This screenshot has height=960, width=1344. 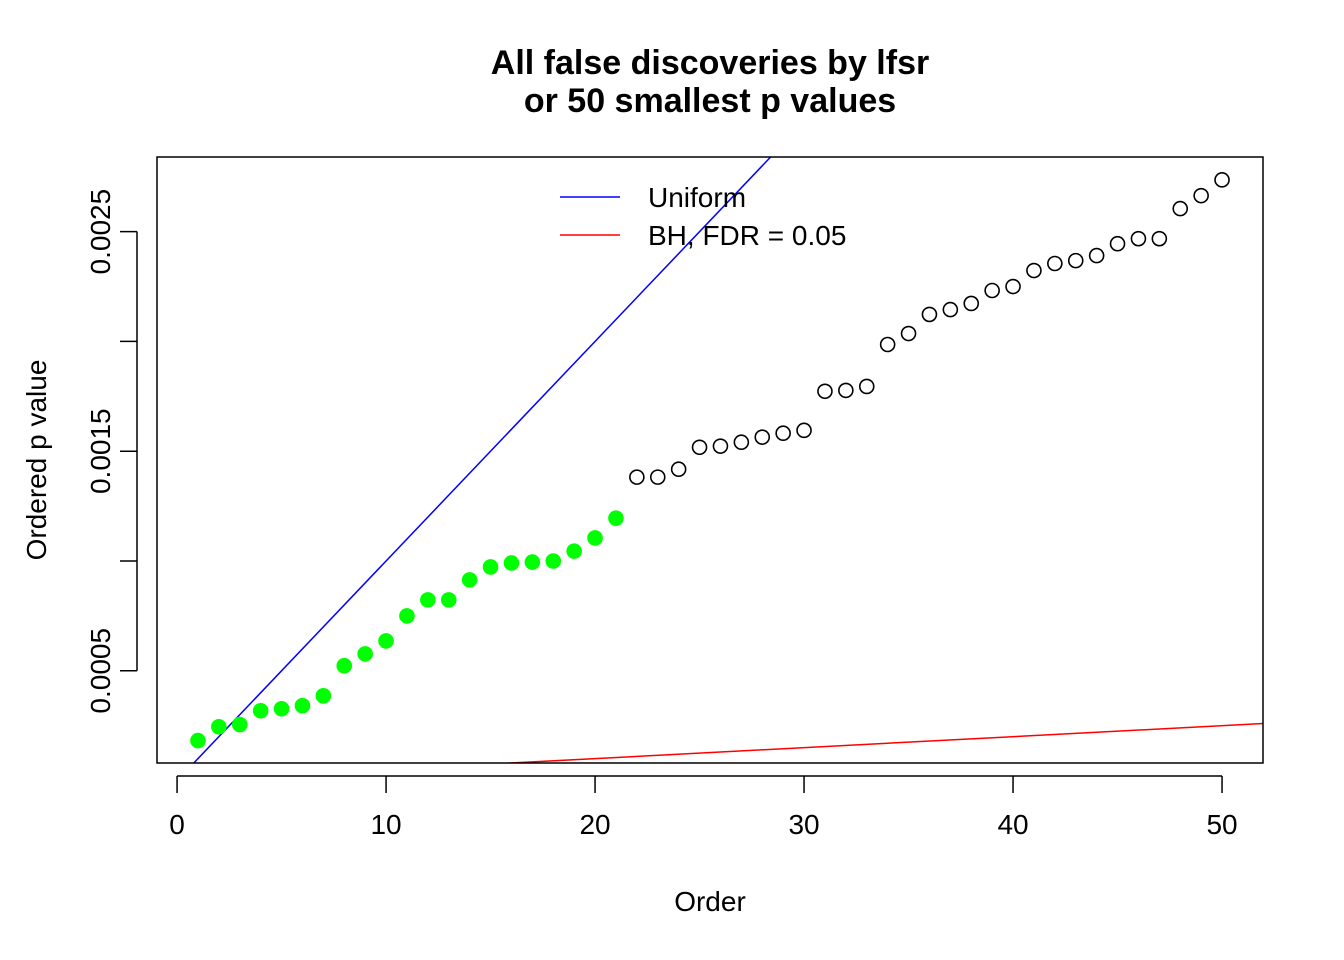 I want to click on x-tick-label: 50, so click(x=1221, y=824).